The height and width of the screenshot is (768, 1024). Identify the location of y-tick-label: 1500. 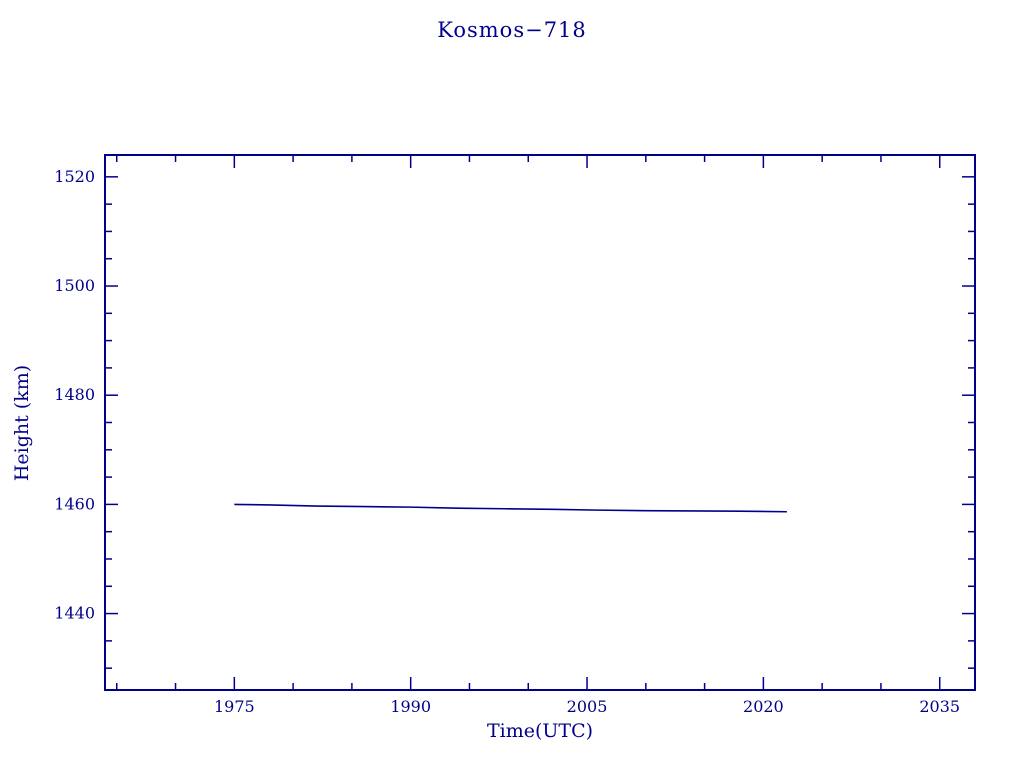
(74, 285).